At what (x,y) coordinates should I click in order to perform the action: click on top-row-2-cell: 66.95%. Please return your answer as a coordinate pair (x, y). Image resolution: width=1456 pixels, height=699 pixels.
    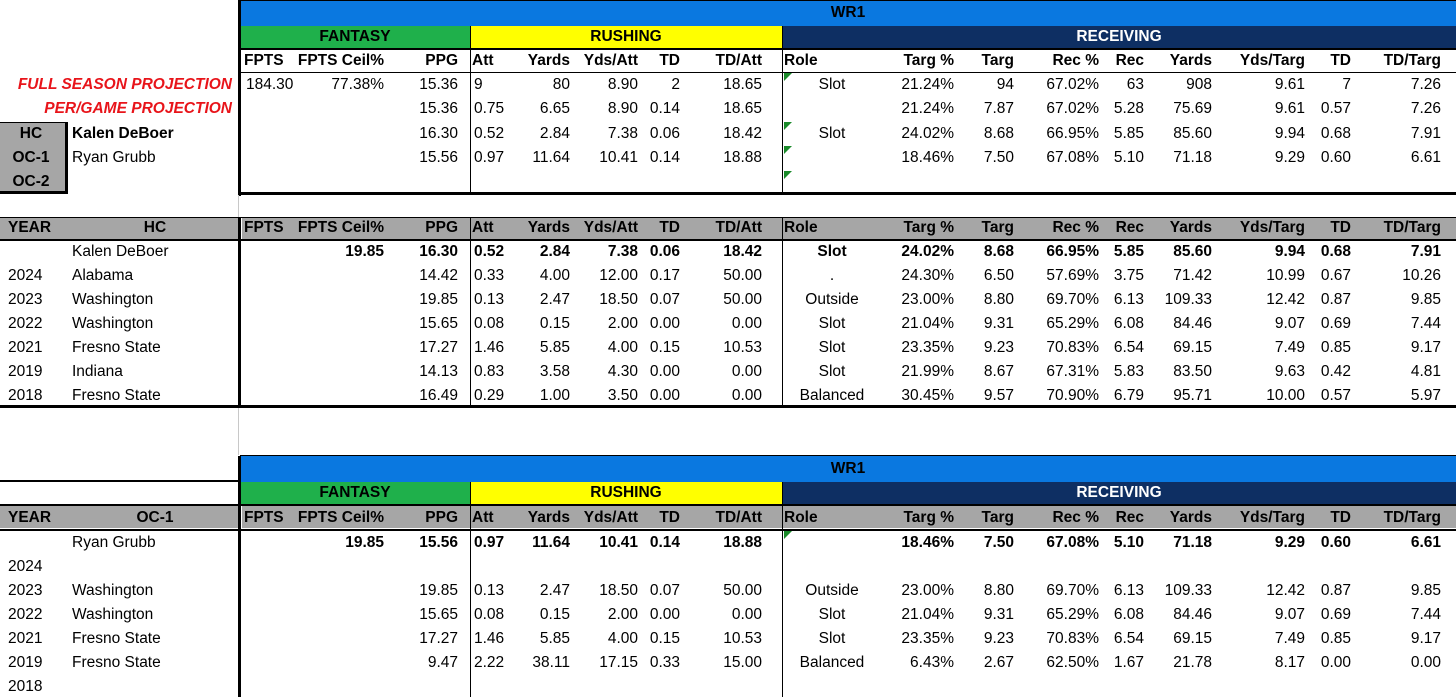
    Looking at the image, I should click on (1072, 133).